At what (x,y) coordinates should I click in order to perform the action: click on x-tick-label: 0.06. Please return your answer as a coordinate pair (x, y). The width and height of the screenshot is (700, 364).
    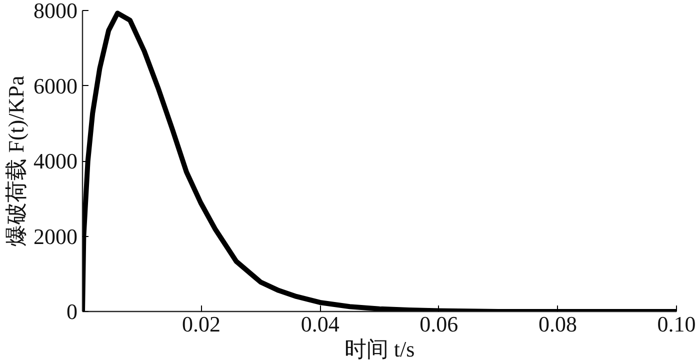
    Looking at the image, I should click on (439, 324).